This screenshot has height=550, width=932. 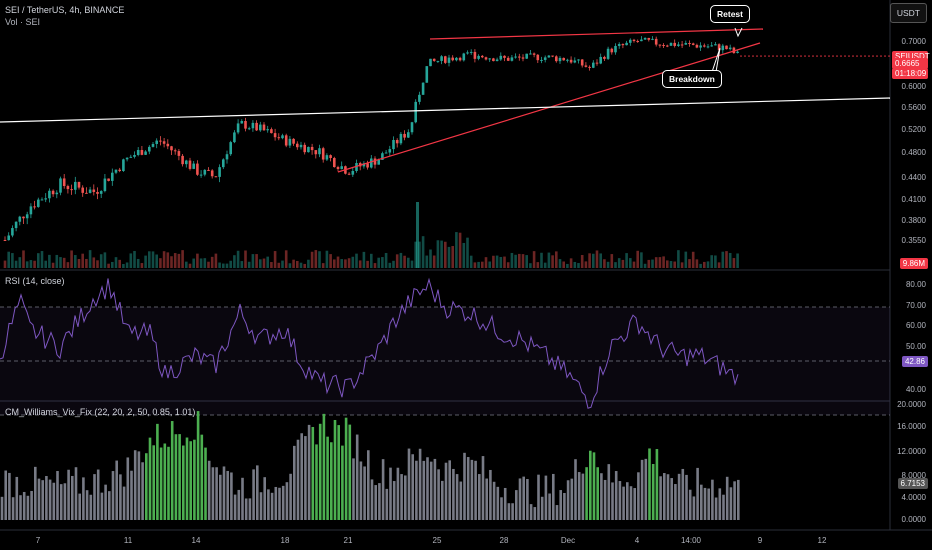 What do you see at coordinates (760, 540) in the screenshot?
I see `x-tick: 9` at bounding box center [760, 540].